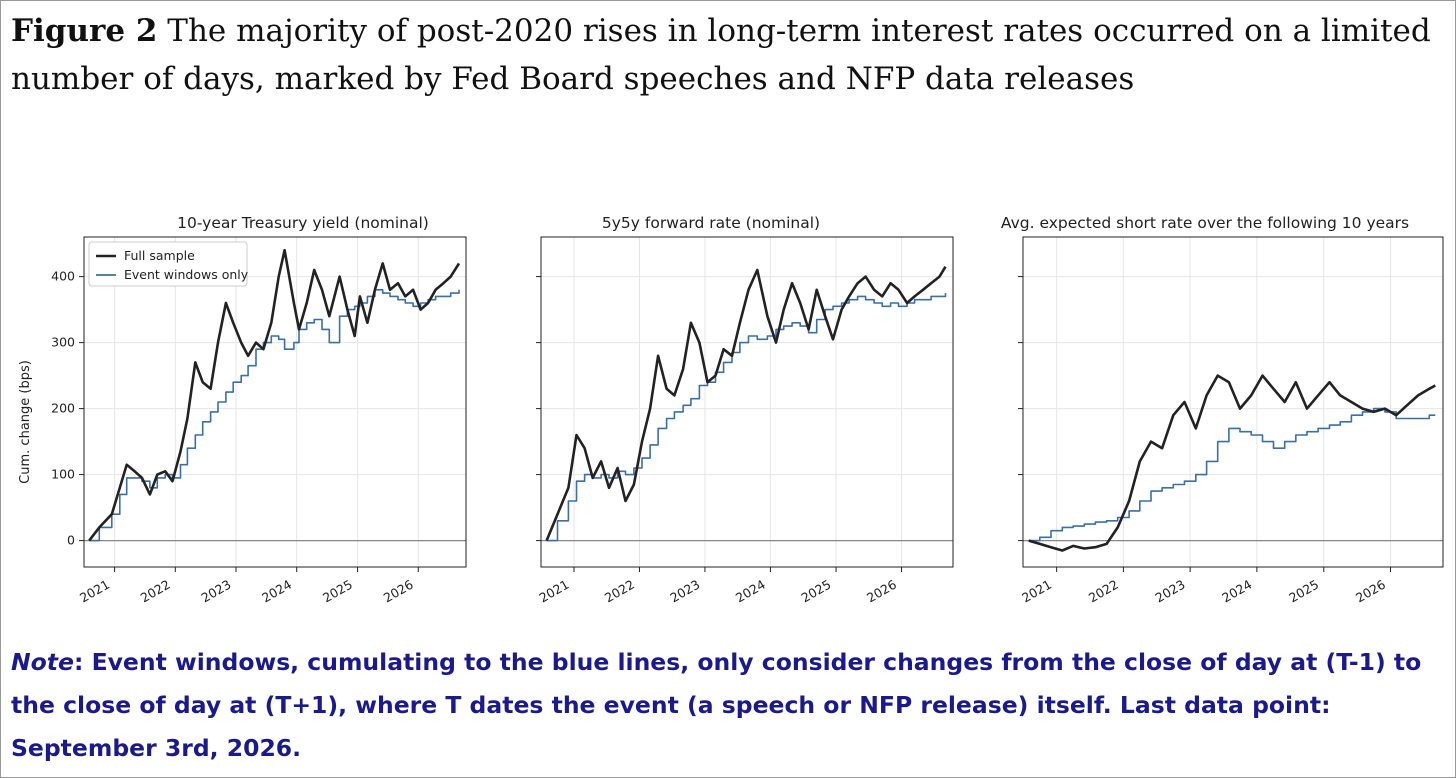  What do you see at coordinates (63, 342) in the screenshot?
I see `y-tick-label: 300` at bounding box center [63, 342].